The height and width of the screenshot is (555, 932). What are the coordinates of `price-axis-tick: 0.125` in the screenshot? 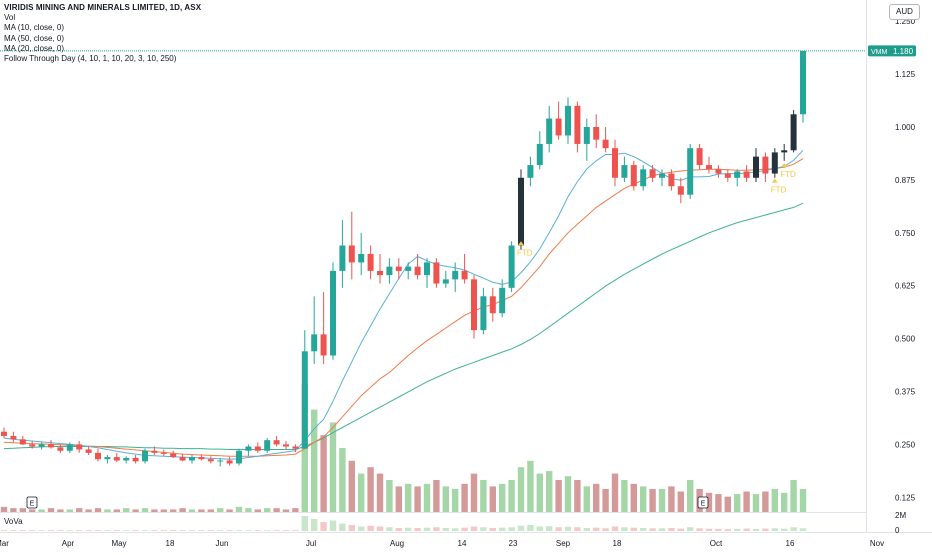 It's located at (905, 497).